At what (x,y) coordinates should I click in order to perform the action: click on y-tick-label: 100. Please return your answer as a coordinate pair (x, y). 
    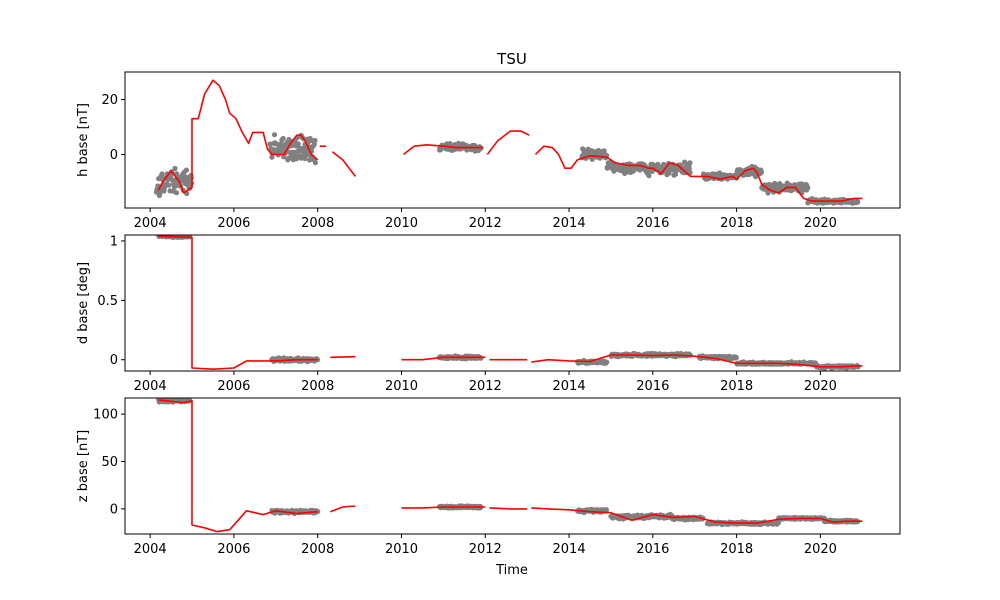
    Looking at the image, I should click on (105, 415).